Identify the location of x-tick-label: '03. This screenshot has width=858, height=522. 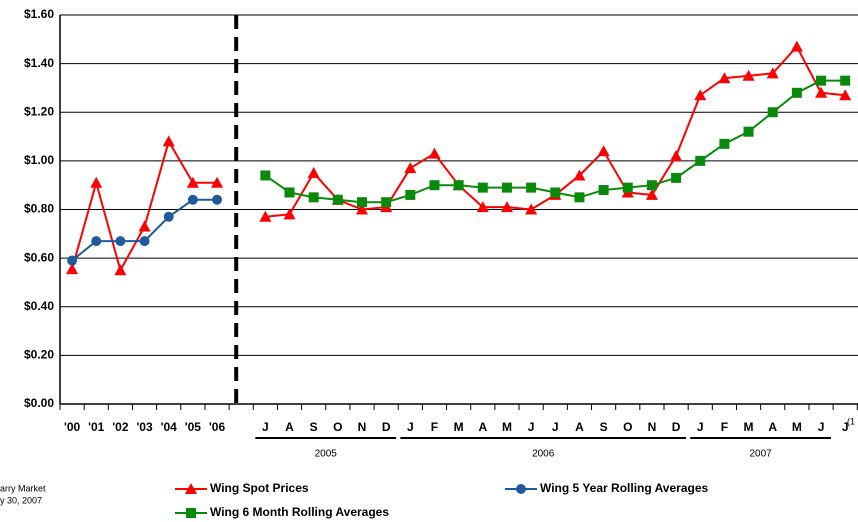
(144, 427).